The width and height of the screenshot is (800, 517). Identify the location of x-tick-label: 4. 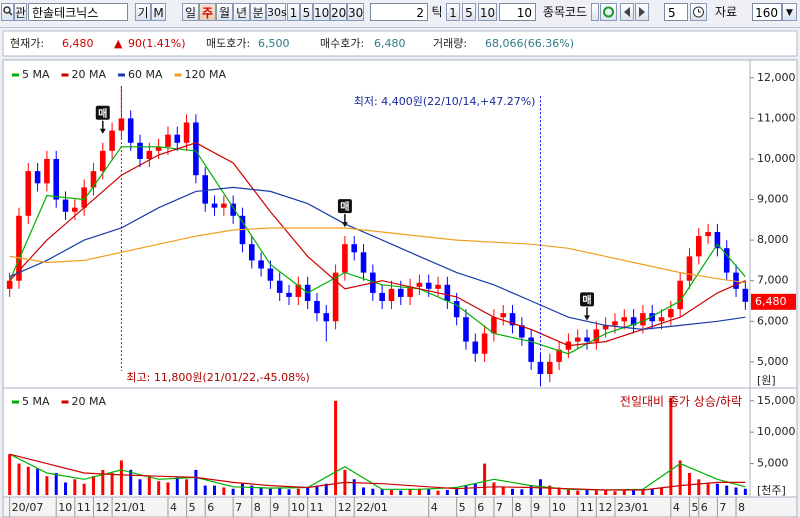
(434, 507).